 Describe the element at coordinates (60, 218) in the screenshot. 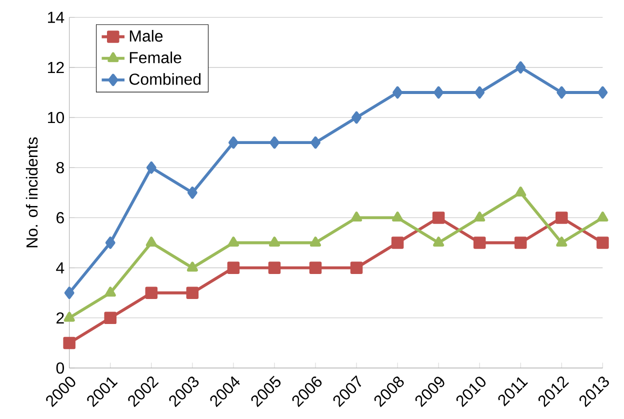

I see `y-tick-label: 6` at that location.